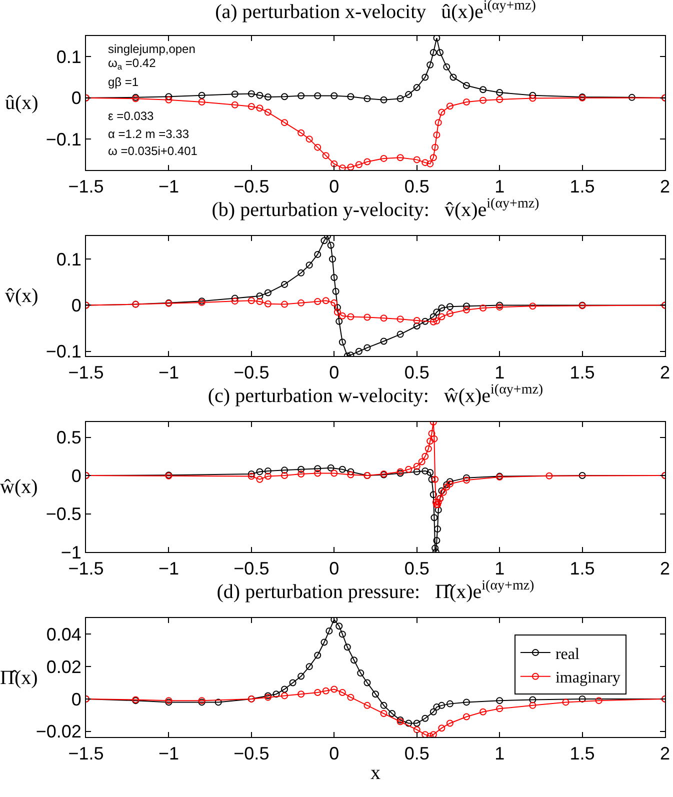  I want to click on x-axis-title: x, so click(375, 773).